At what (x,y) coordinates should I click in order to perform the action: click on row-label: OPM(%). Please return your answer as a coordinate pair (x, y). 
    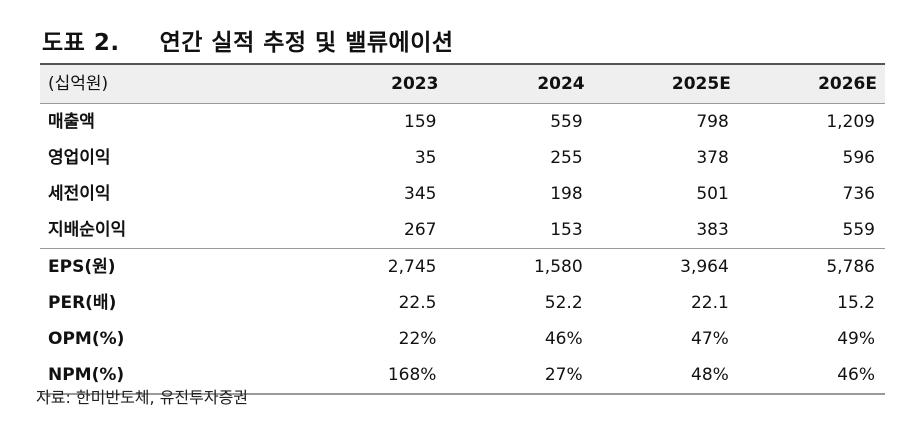
    Looking at the image, I should click on (86, 339).